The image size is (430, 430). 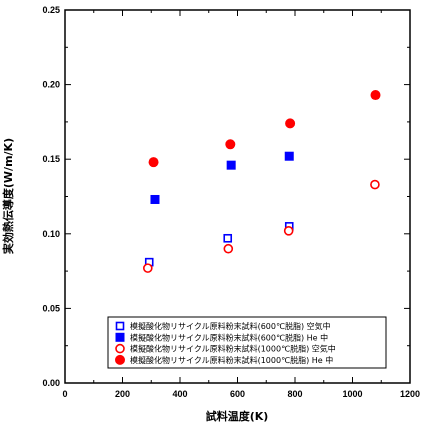 I want to click on y-tick-label: 0.20, so click(x=51, y=85).